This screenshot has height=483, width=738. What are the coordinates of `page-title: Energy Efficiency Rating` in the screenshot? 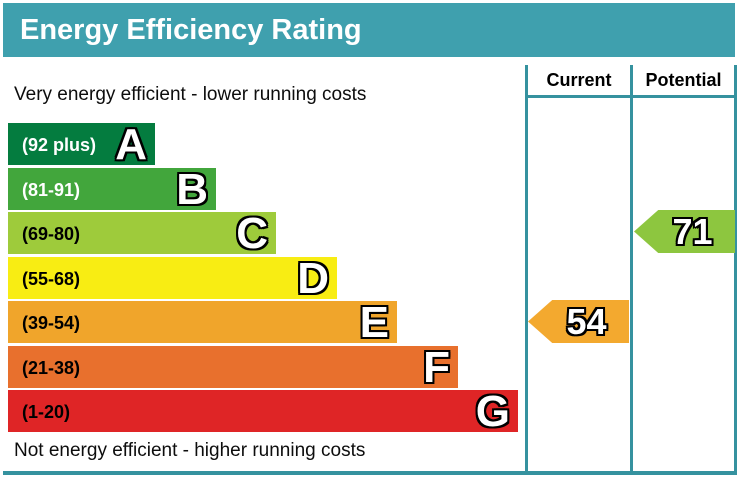 It's located at (369, 30).